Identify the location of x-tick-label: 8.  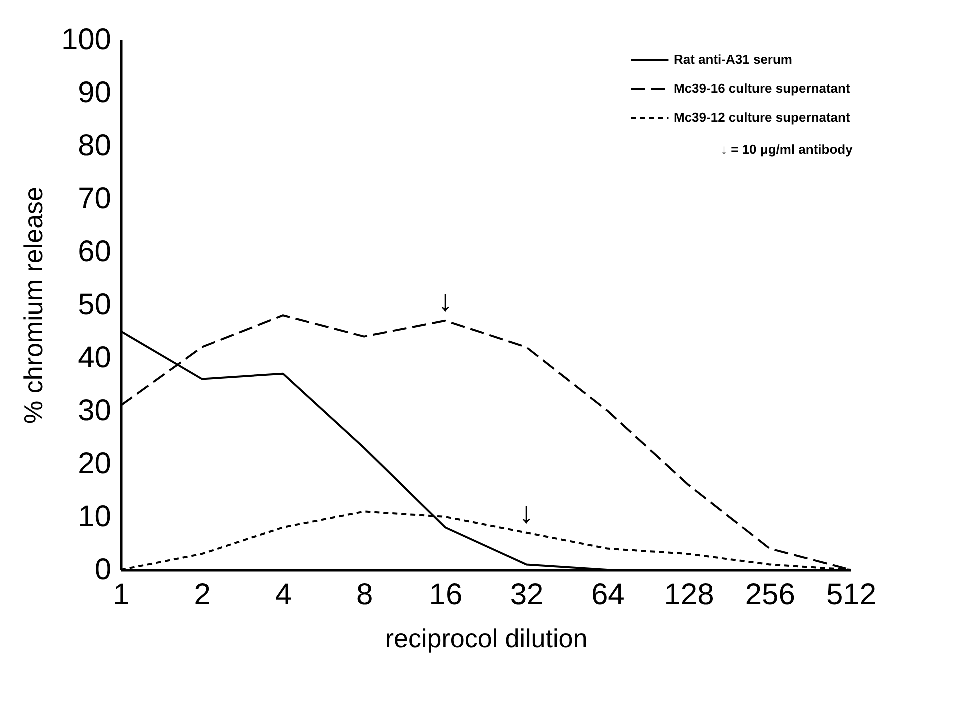
(365, 595).